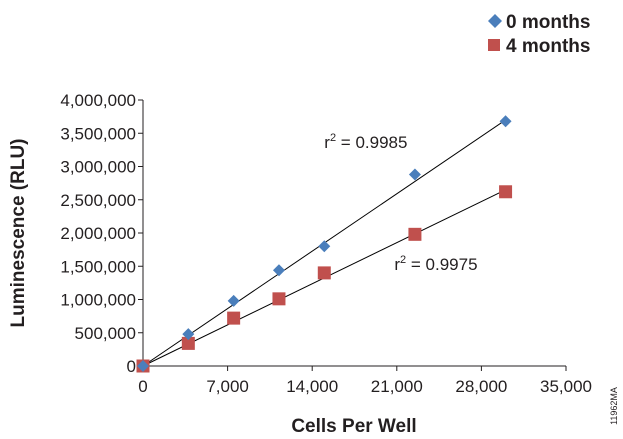 Image resolution: width=623 pixels, height=439 pixels. I want to click on r-squared-value: = 0.9975, so click(441, 264).